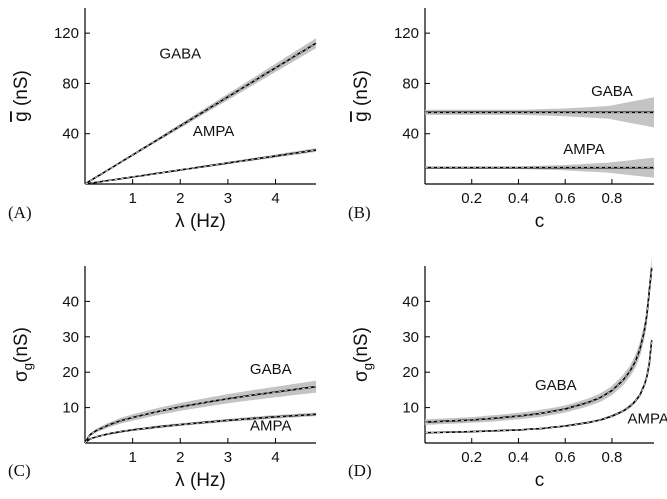 The width and height of the screenshot is (667, 499). Describe the element at coordinates (360, 470) in the screenshot. I see `panel-letter: (D)` at that location.